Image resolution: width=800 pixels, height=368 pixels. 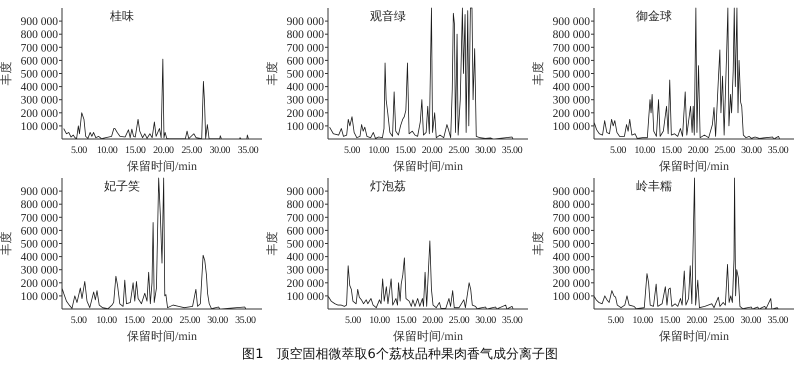 I want to click on chart-title: 御金球, so click(x=654, y=16).